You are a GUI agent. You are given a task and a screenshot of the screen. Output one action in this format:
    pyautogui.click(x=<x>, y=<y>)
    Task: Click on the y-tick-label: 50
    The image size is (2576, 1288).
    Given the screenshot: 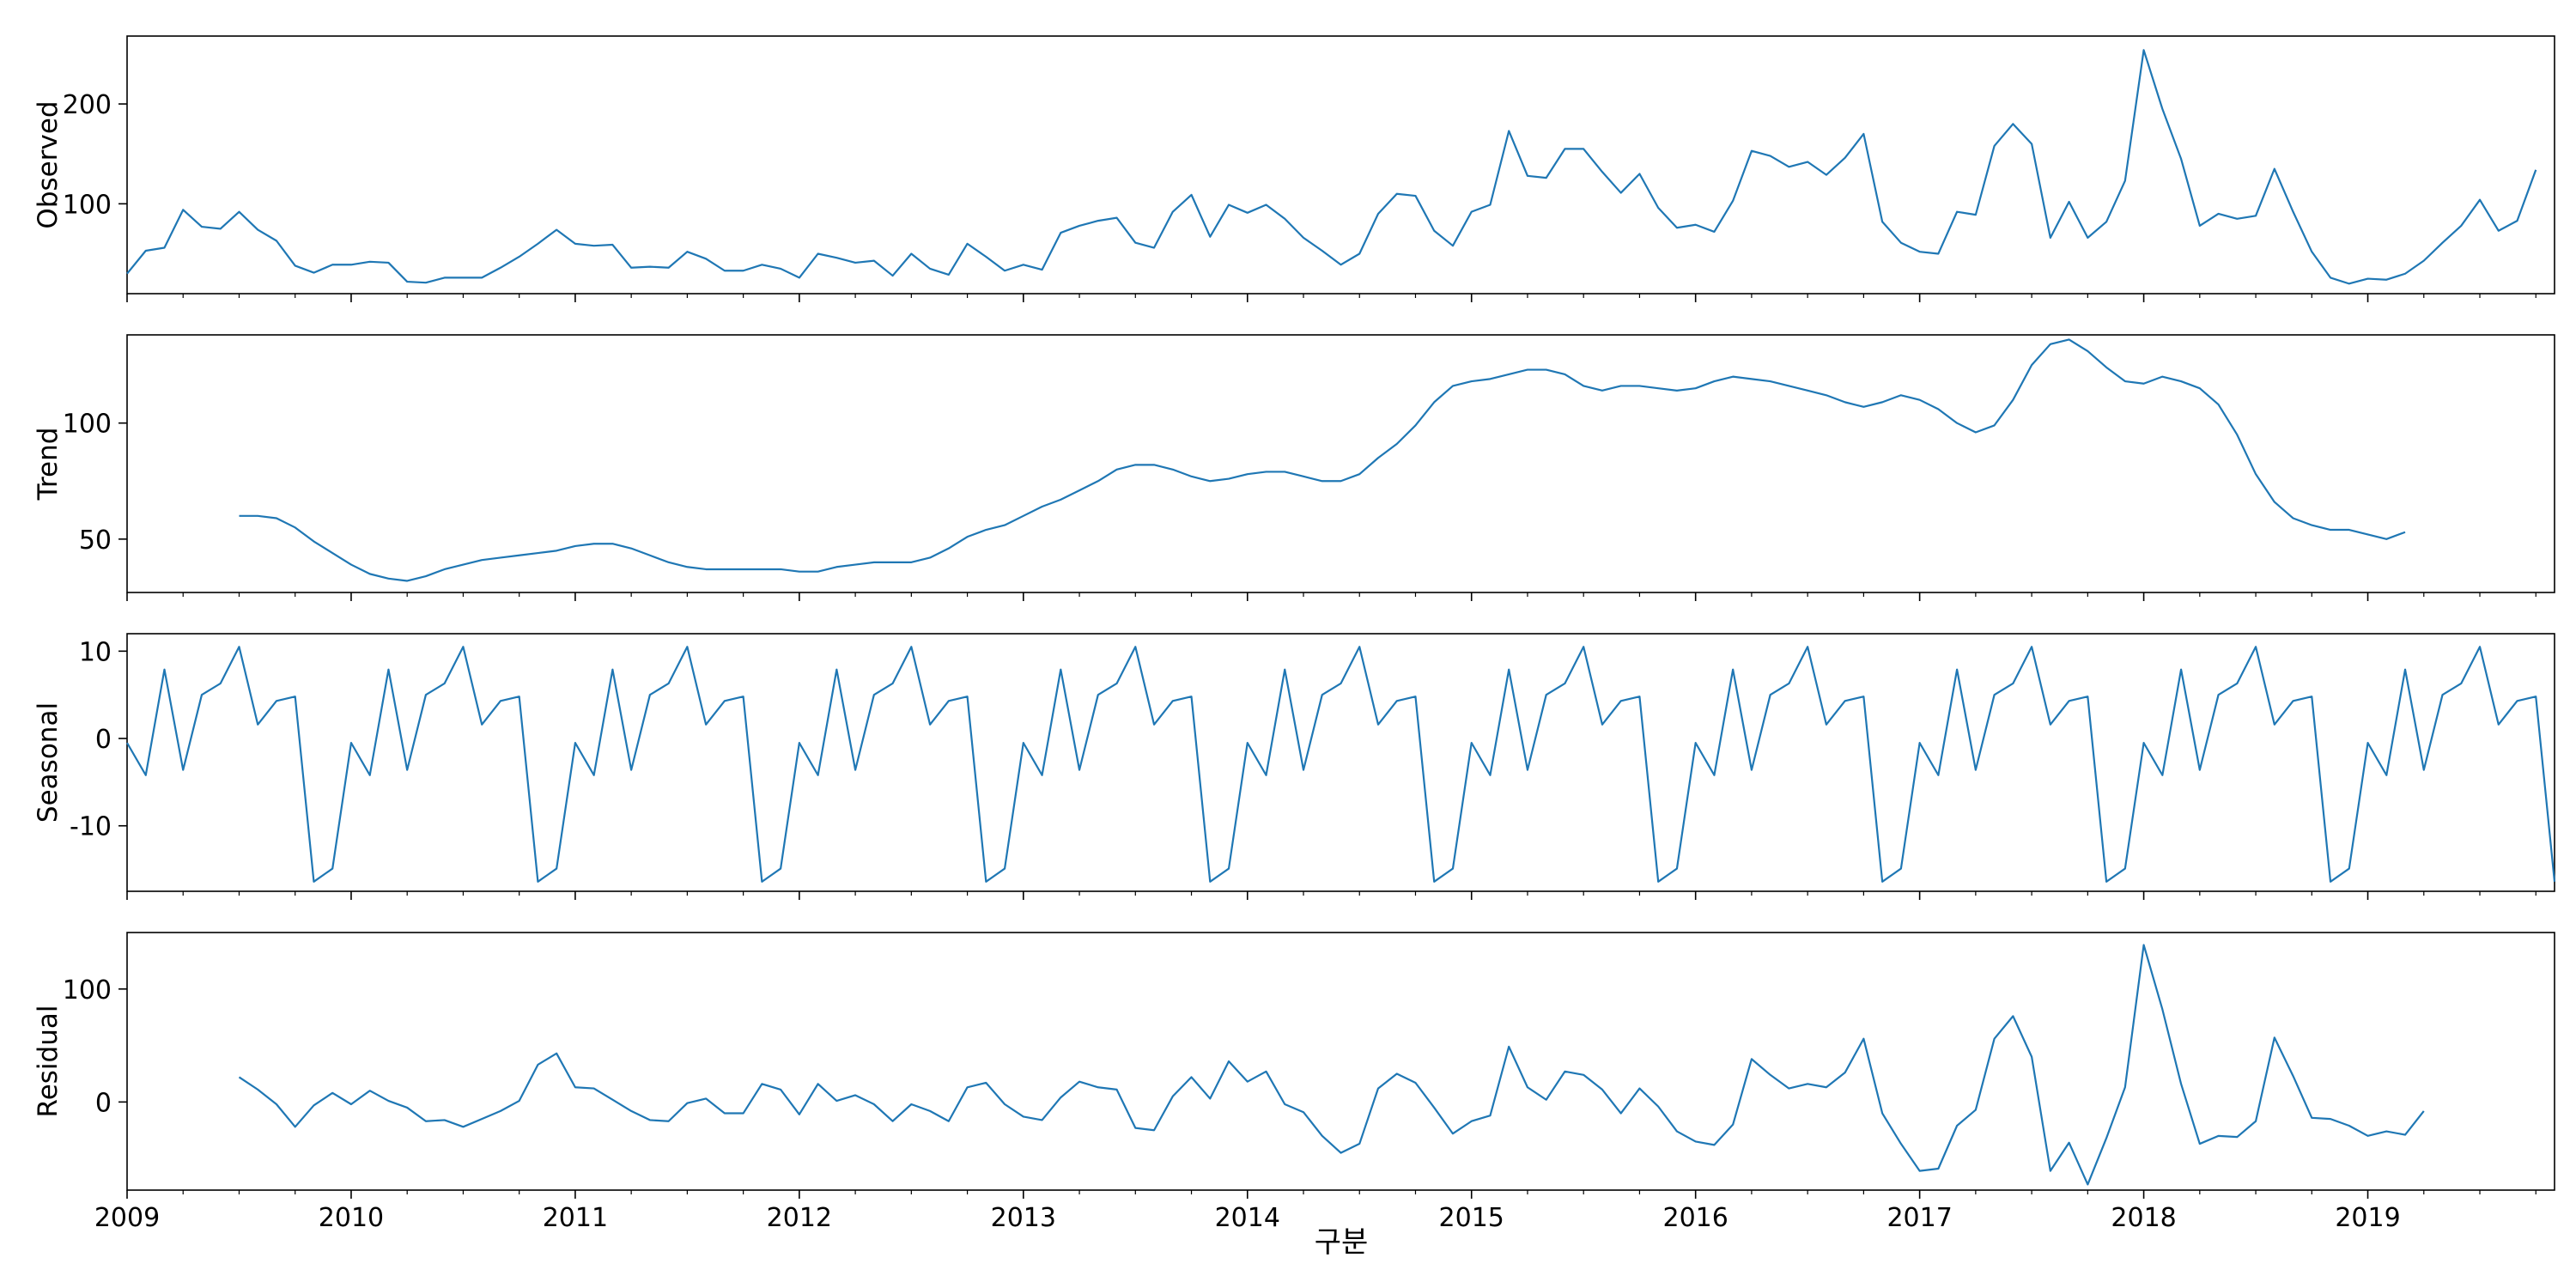 What is the action you would take?
    pyautogui.click(x=96, y=541)
    